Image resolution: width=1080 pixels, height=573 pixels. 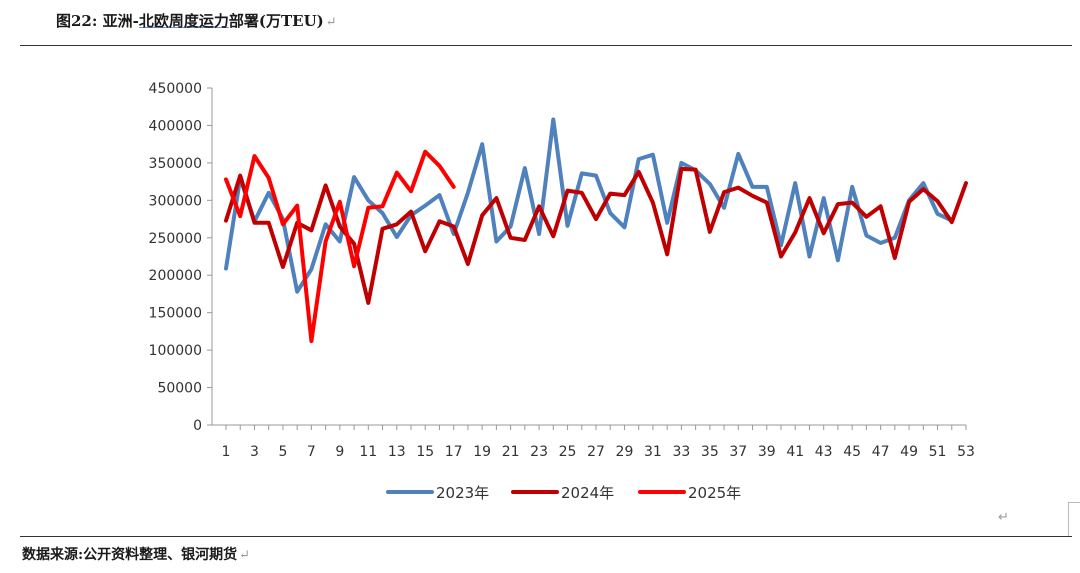 I want to click on source-note: 数据来源:公开资料整理、银河期货 ↵, so click(x=136, y=554).